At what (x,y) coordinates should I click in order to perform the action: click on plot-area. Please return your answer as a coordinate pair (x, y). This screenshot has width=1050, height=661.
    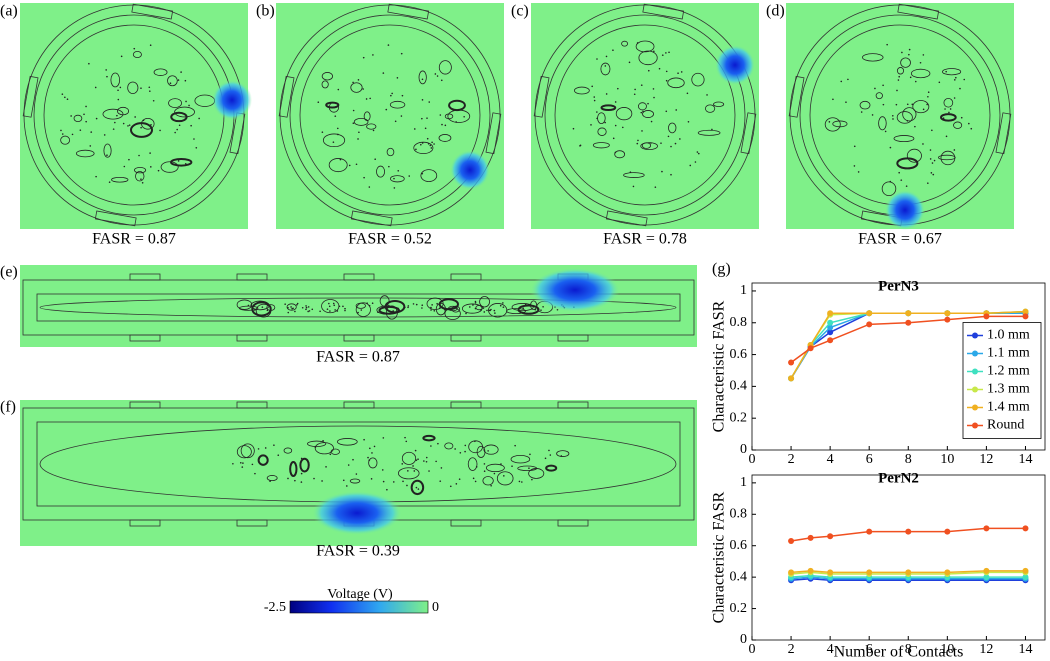
    Looking at the image, I should click on (898, 557).